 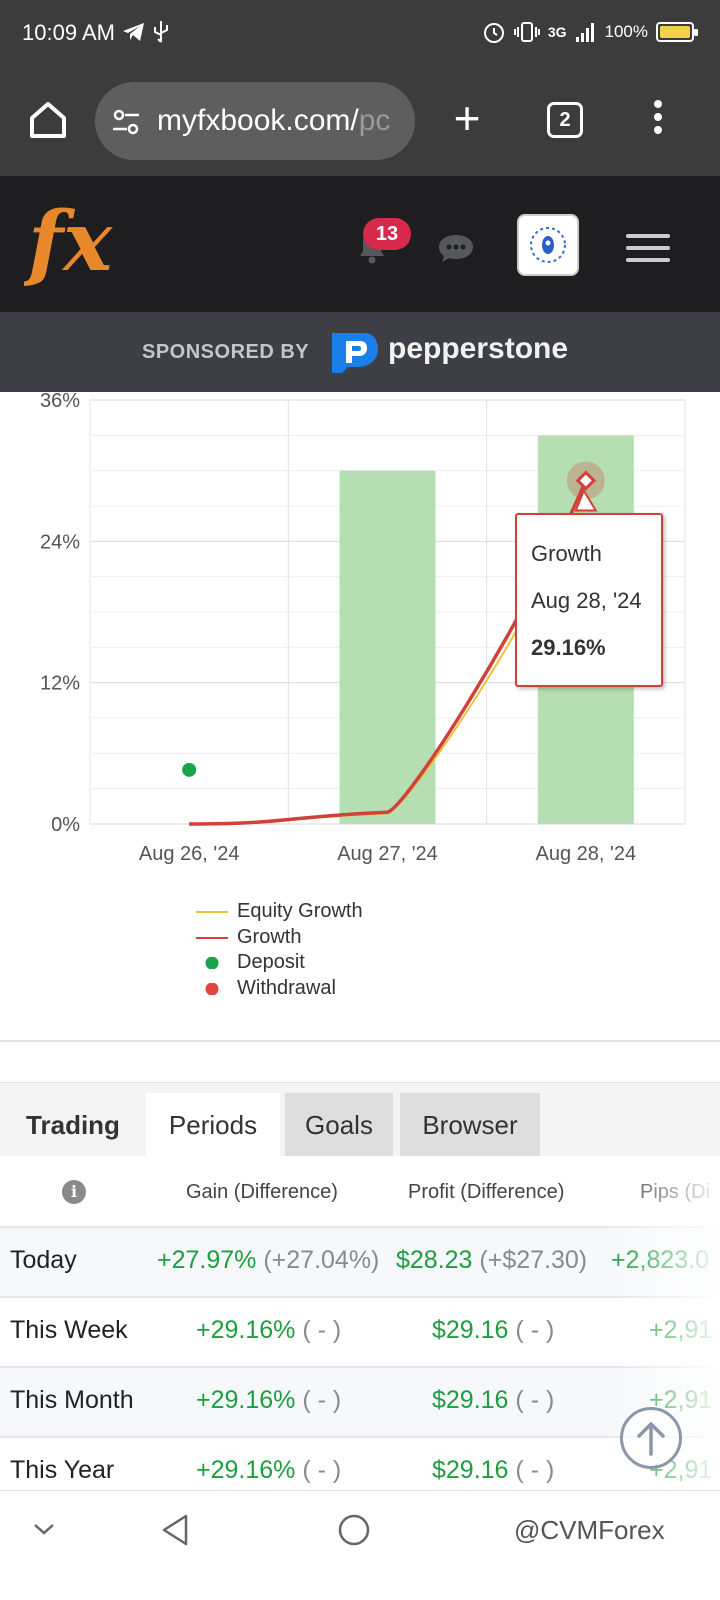 What do you see at coordinates (161, 32) in the screenshot?
I see `usb-icon` at bounding box center [161, 32].